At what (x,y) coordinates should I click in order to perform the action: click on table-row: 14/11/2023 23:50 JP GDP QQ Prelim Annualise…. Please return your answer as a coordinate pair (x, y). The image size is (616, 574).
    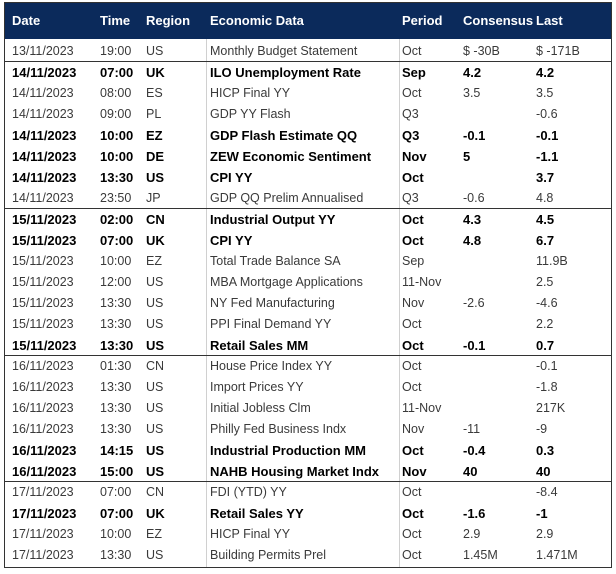
    Looking at the image, I should click on (308, 198).